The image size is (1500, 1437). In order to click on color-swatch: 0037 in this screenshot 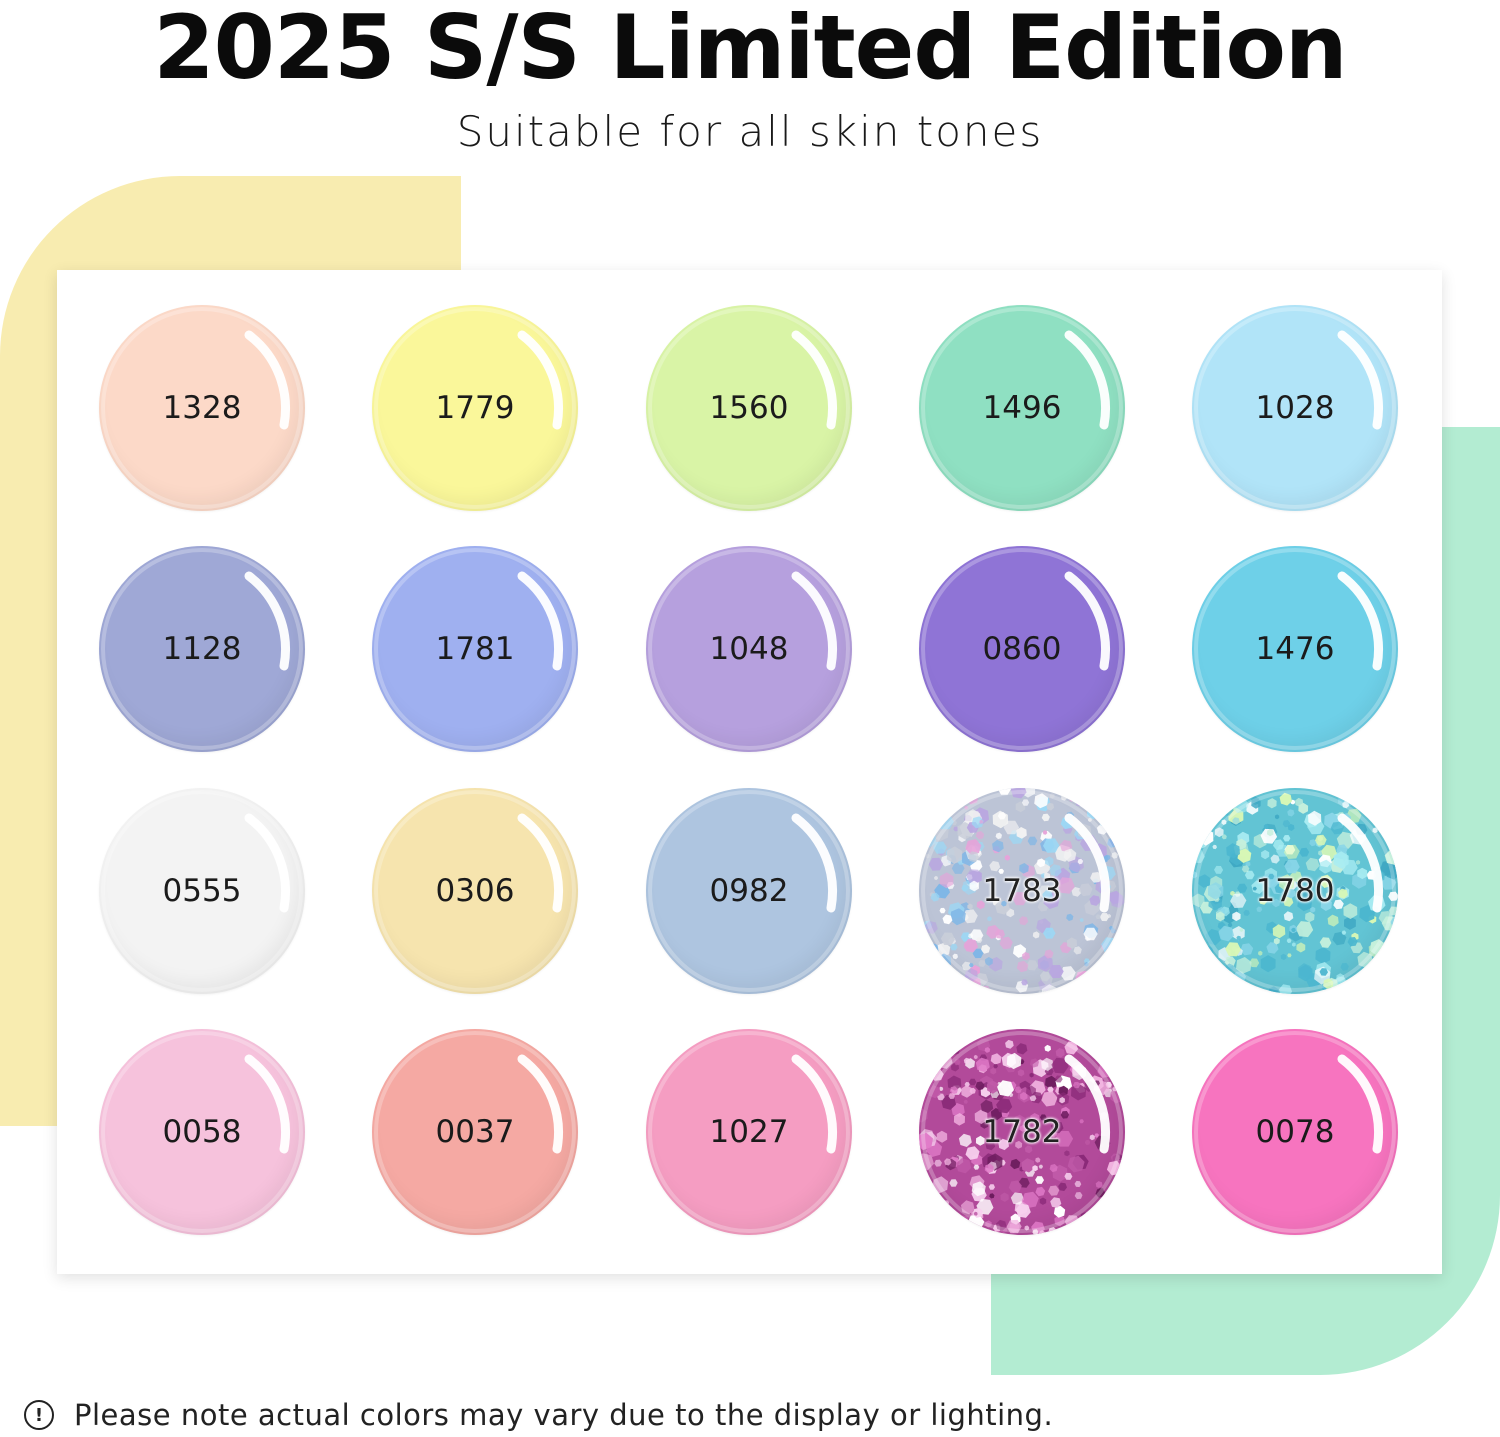, I will do `click(475, 1132)`.